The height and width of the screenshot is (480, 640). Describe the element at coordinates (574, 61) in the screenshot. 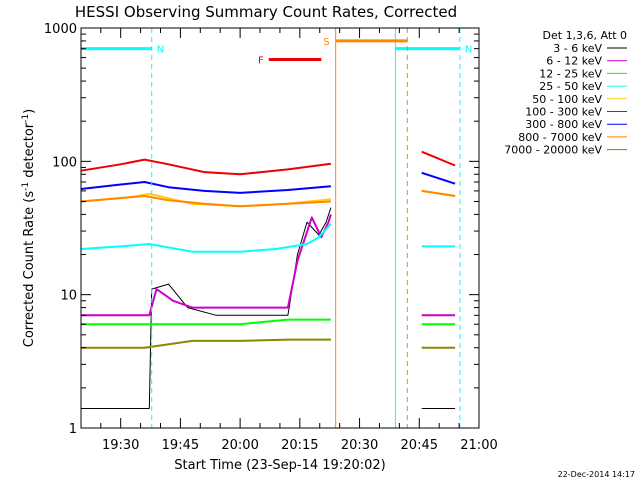

I see `legend-label: 6 - 12 keV` at that location.